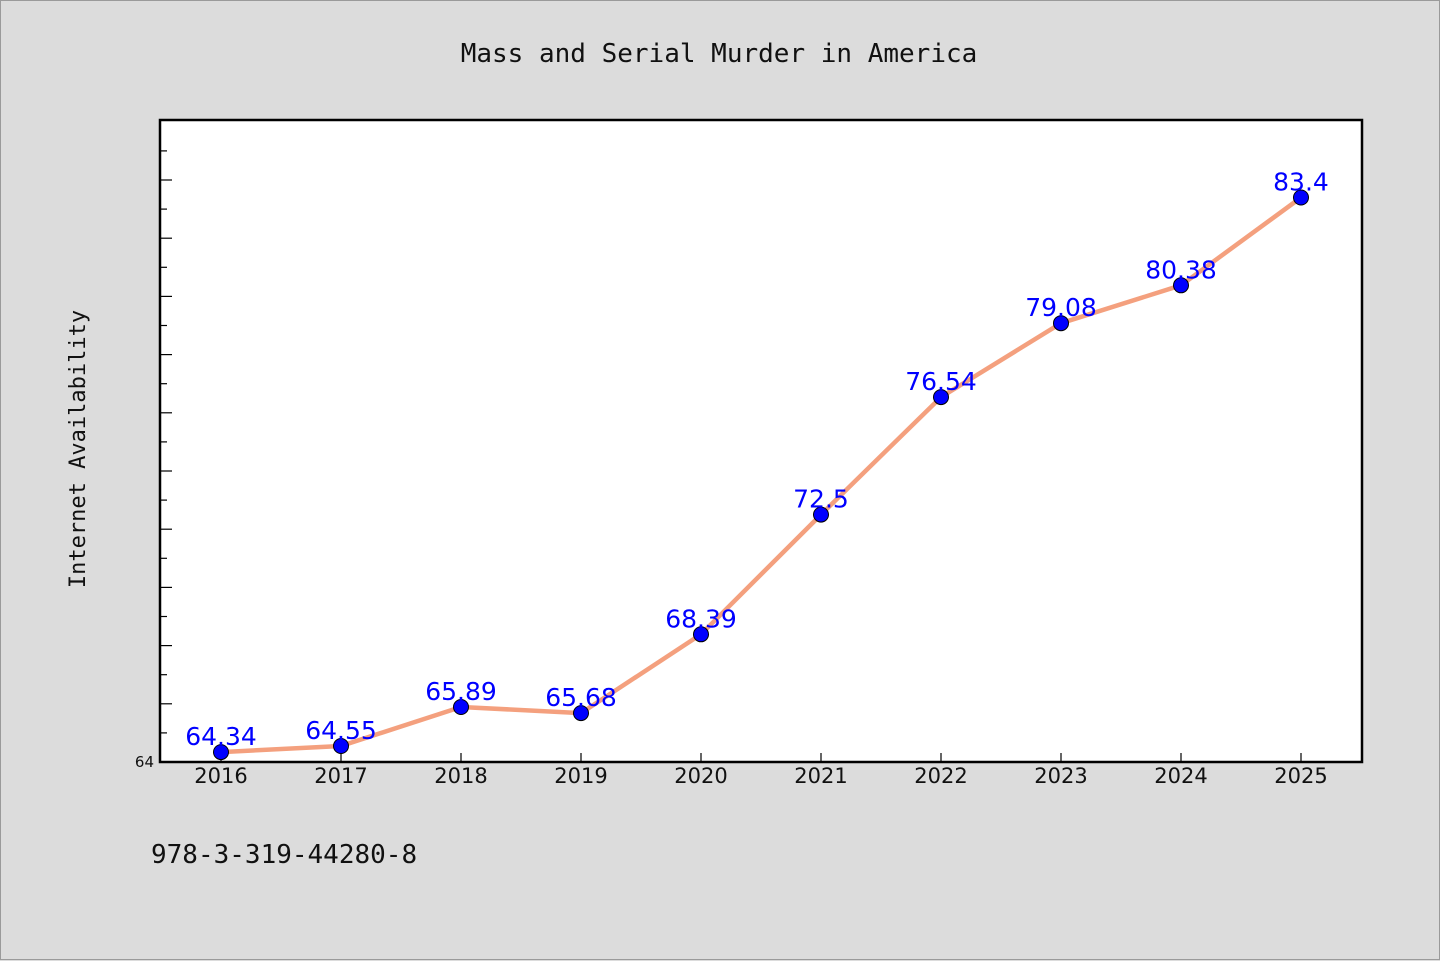 This screenshot has width=1440, height=961. What do you see at coordinates (1060, 776) in the screenshot?
I see `x-tick-label: 2023` at bounding box center [1060, 776].